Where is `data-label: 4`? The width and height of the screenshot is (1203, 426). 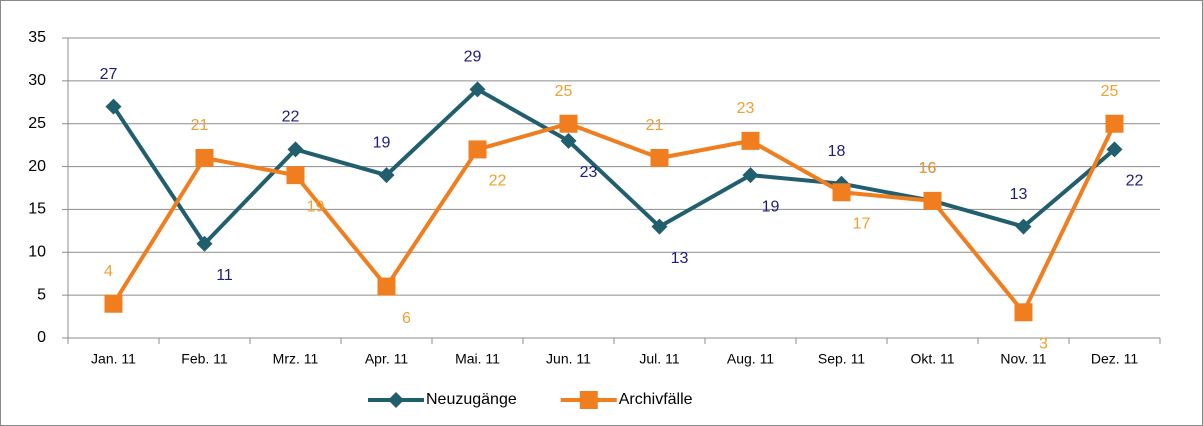
data-label: 4 is located at coordinates (108, 271).